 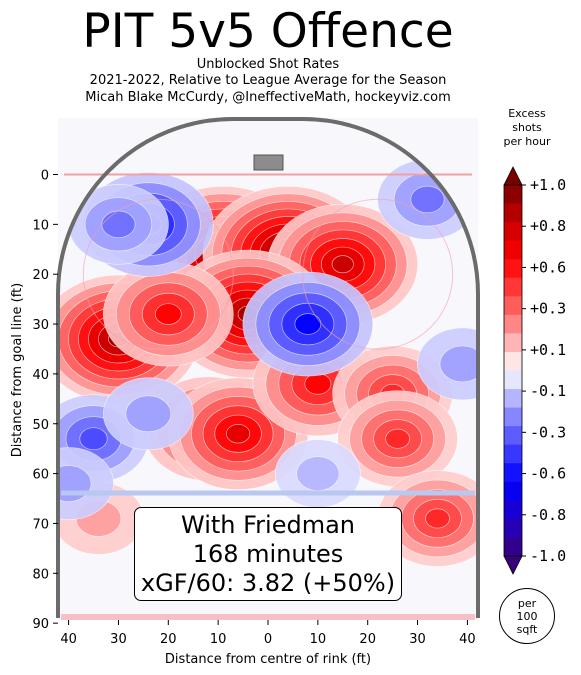 I want to click on colorbar-title-line: per hour, so click(x=527, y=141).